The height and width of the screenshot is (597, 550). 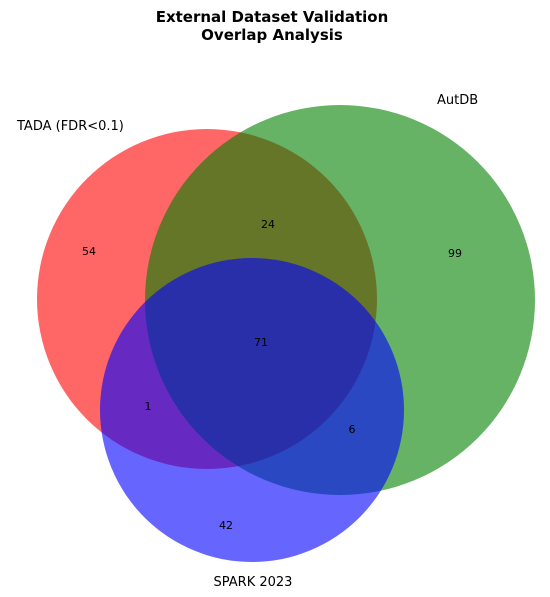 What do you see at coordinates (268, 224) in the screenshot?
I see `tada-autdb-count: 24` at bounding box center [268, 224].